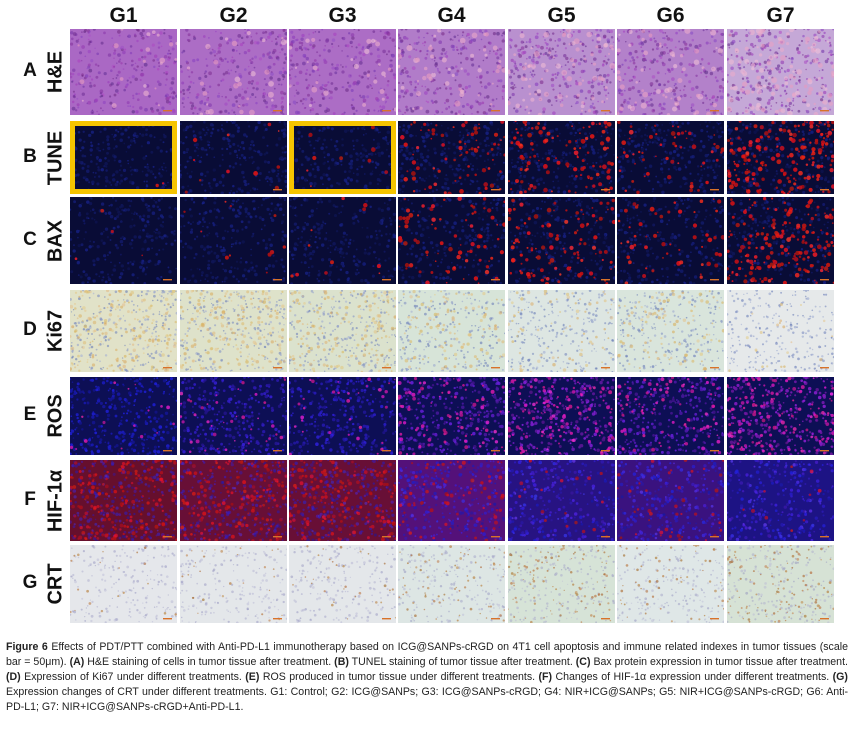 The image size is (856, 736). Describe the element at coordinates (780, 157) in the screenshot. I see `micrograph-b-g7` at that location.